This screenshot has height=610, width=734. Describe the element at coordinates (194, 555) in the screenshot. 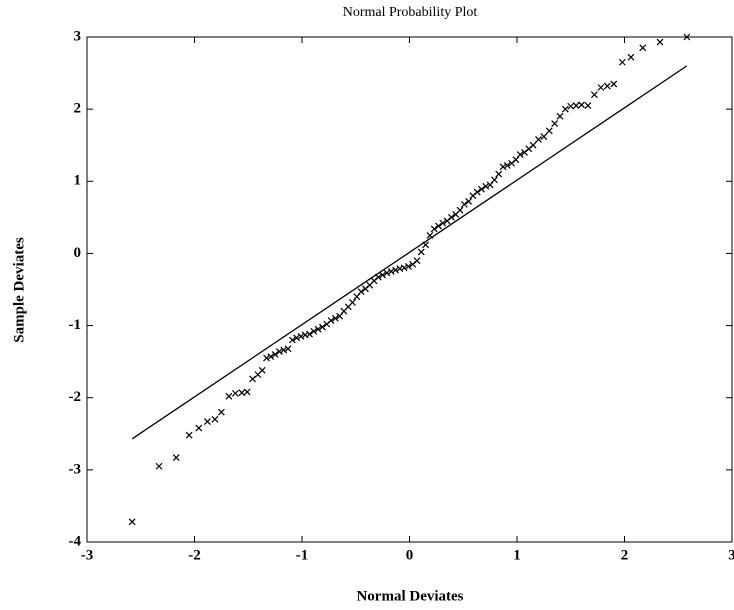

I see `x-tick-label: -2` at that location.